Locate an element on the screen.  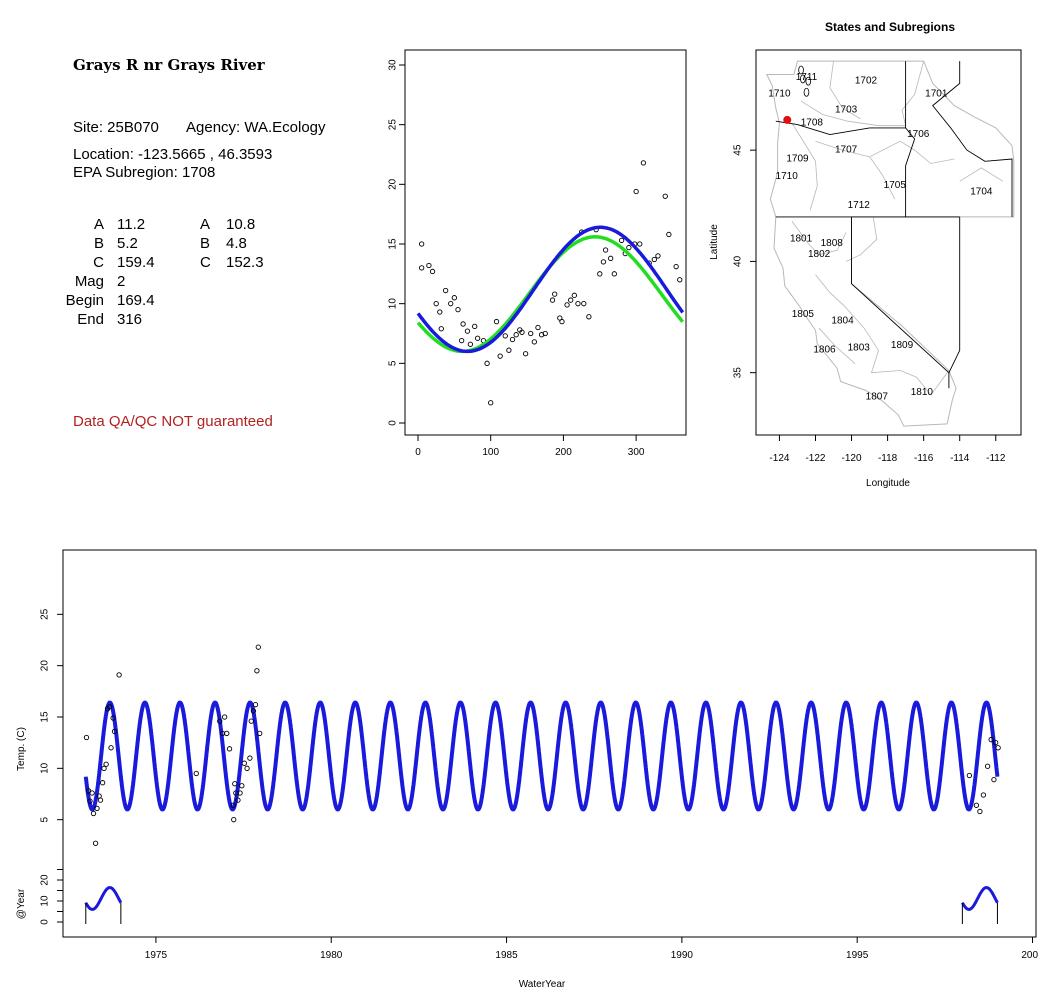
seasonal-scatter-chart: 0 100 200 300 0 5 10 15 20 25 30 is located at coordinates (537, 253).